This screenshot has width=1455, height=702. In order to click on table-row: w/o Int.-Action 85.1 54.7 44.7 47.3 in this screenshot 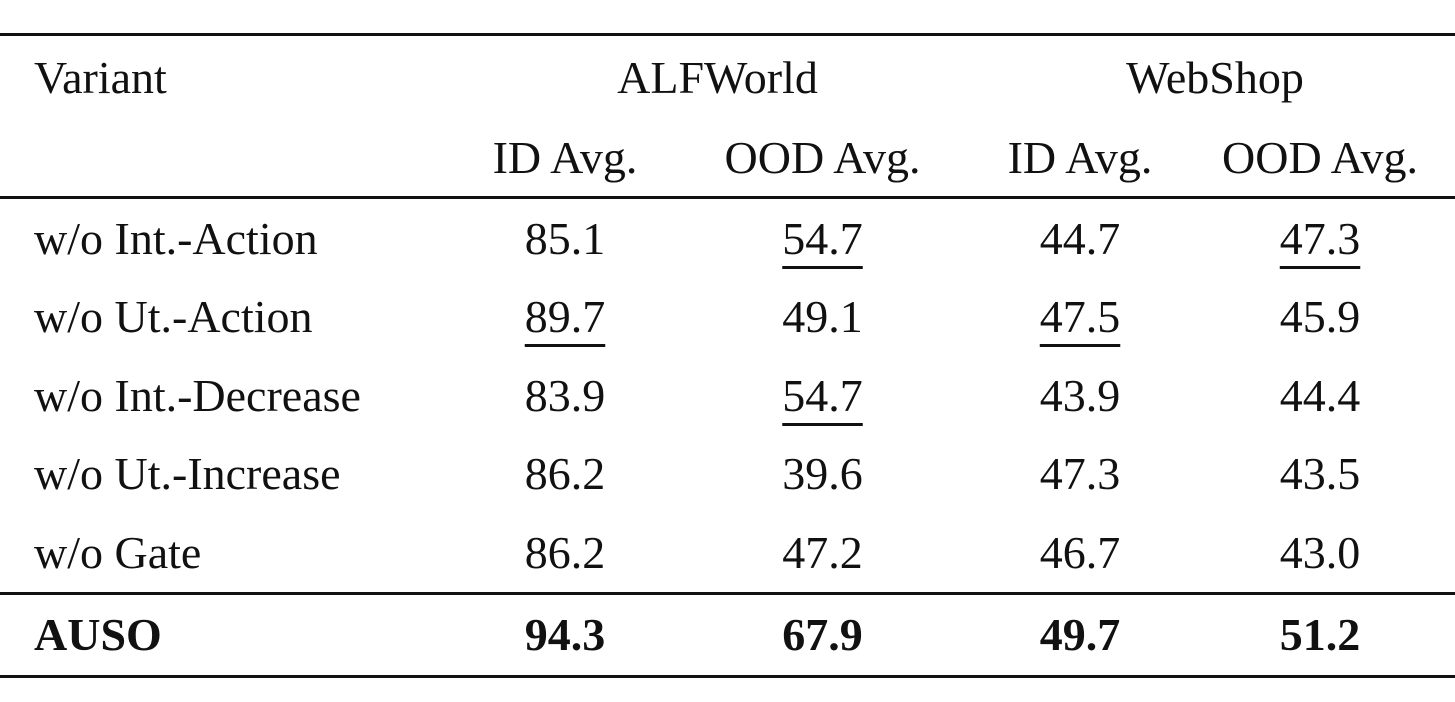, I will do `click(727, 238)`.